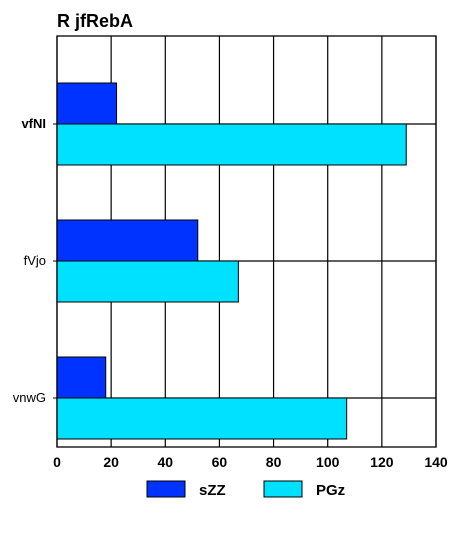 This screenshot has width=462, height=539. I want to click on y-tick-label-fvjo: fVjo, so click(35, 260).